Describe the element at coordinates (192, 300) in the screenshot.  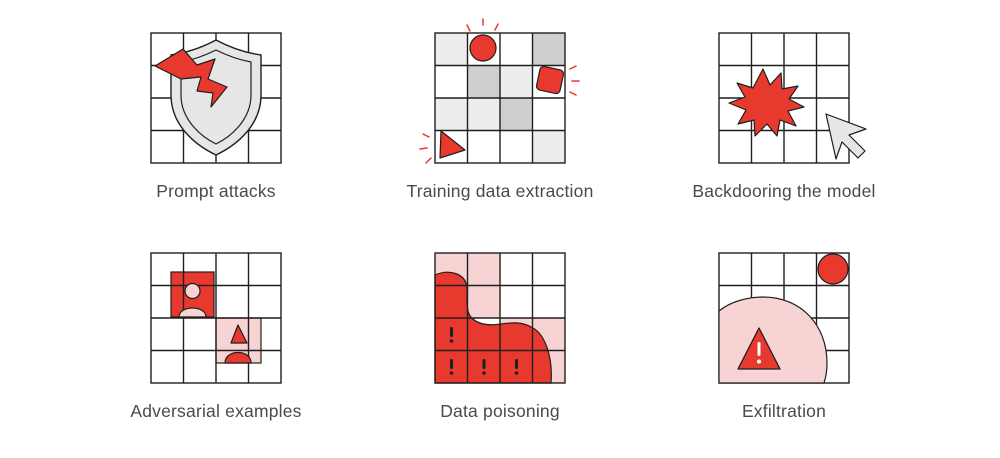
I see `person-icon` at that location.